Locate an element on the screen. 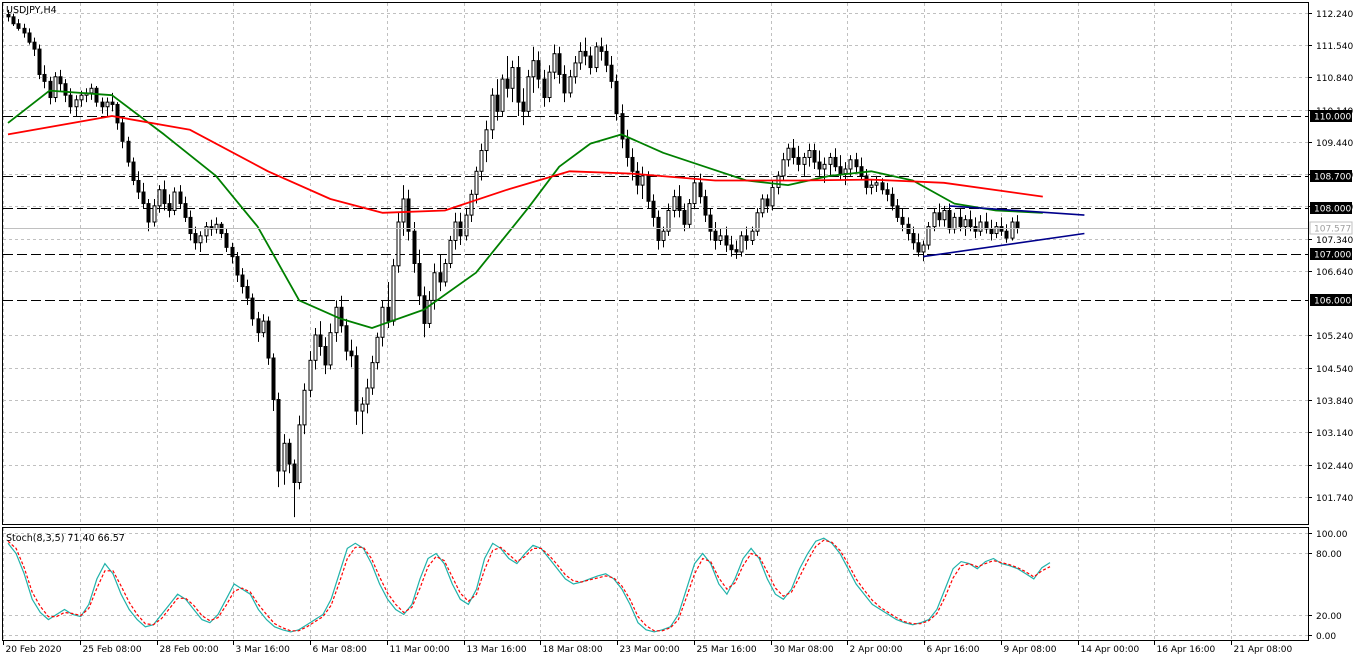 The image size is (1362, 660). time-tick-label: 14 Apr 00:00 is located at coordinates (1110, 650).